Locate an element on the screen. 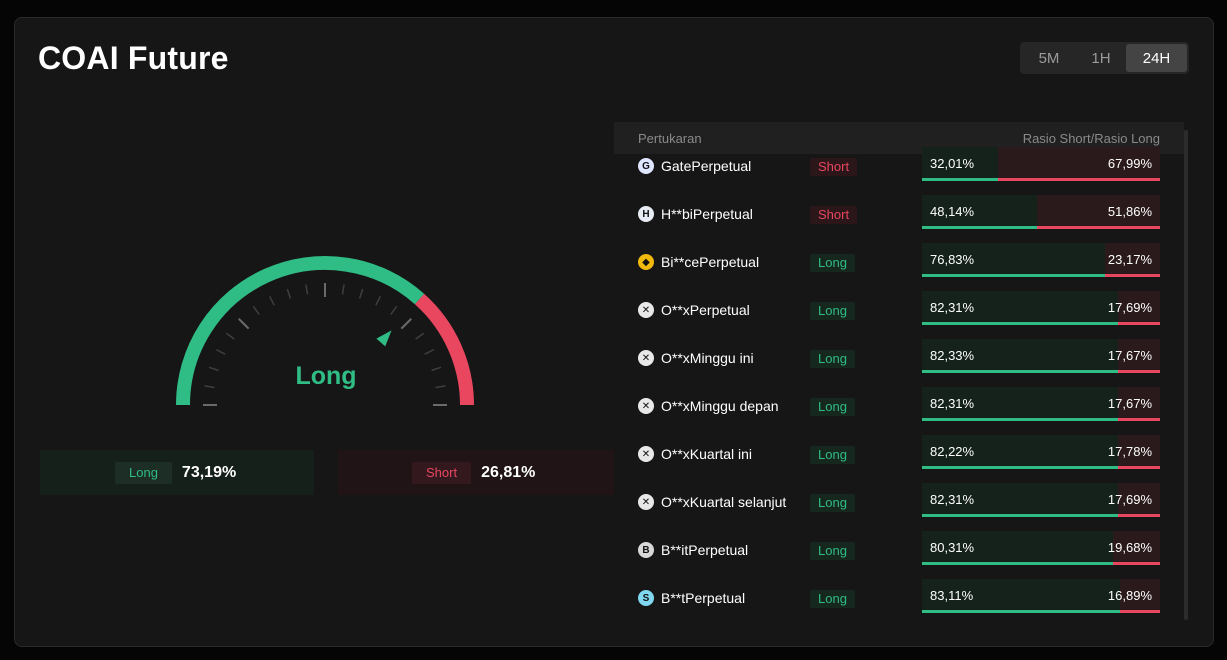 The height and width of the screenshot is (660, 1227). ratio-right-value: 17,78% is located at coordinates (1129, 451).